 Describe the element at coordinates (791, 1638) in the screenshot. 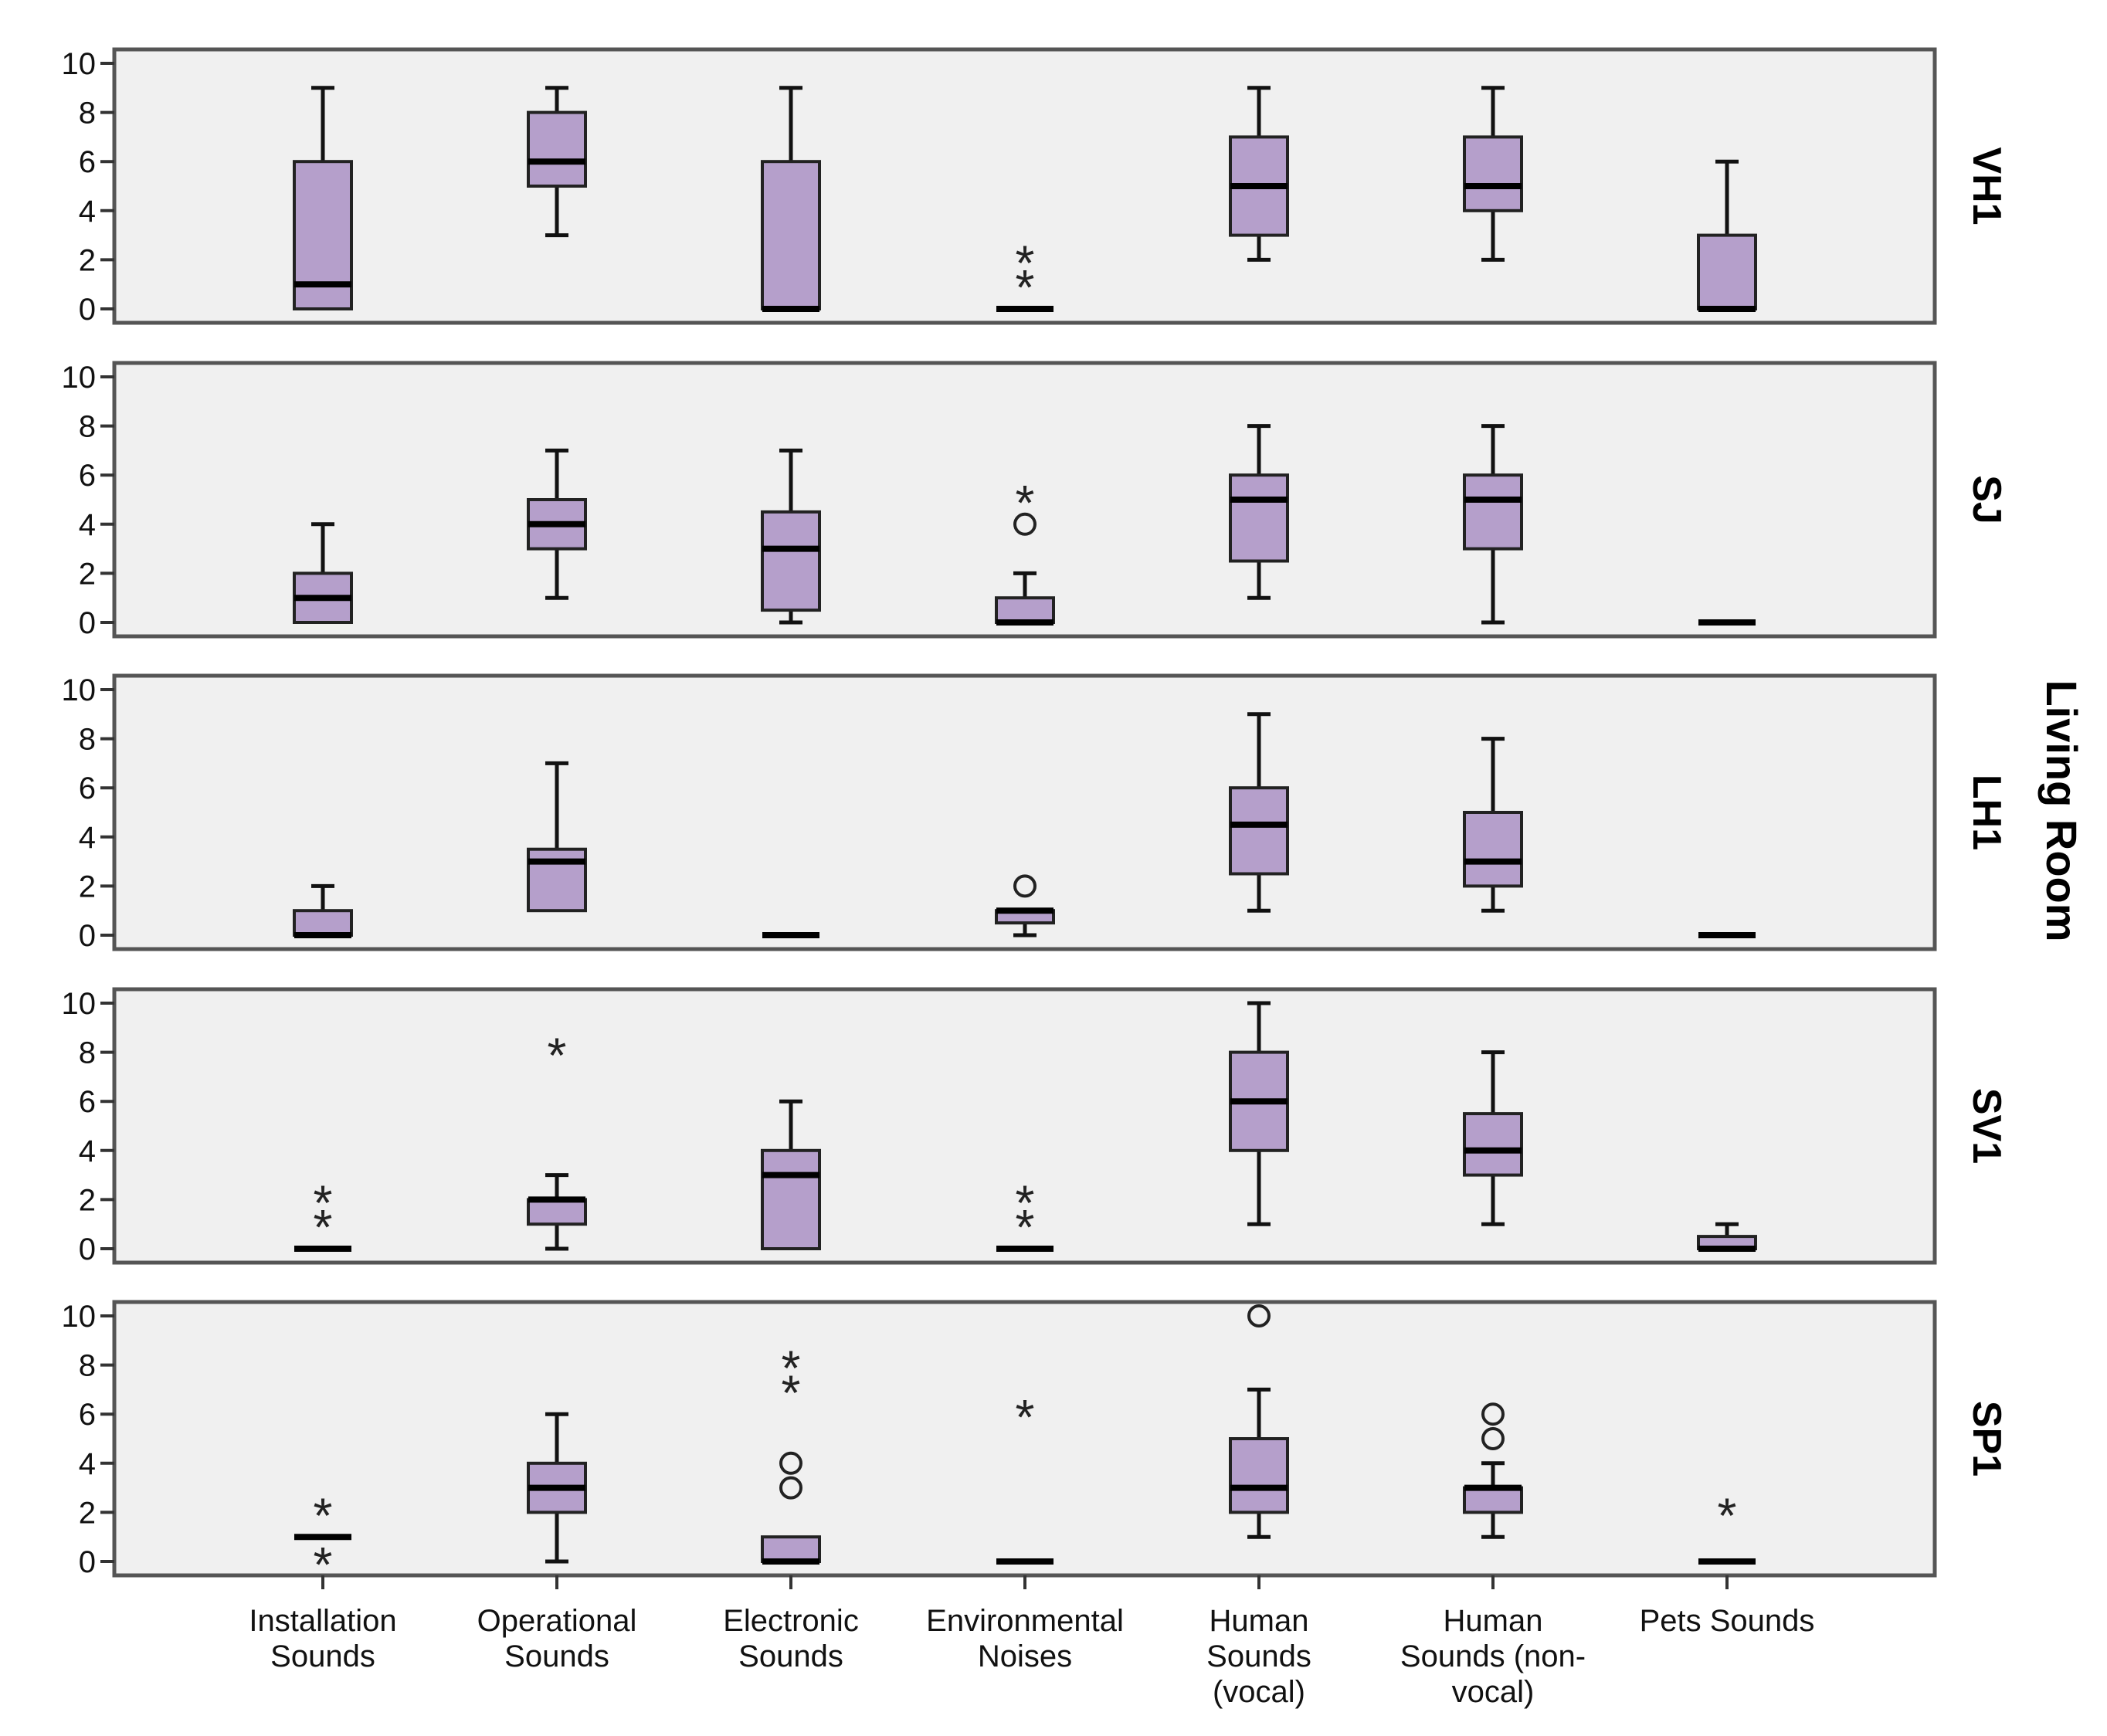

I see `x-category-label: Electronic Sounds` at that location.